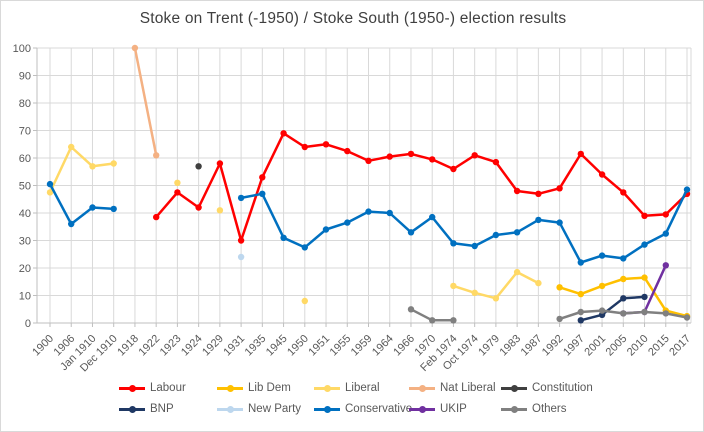  I want to click on svg-text: 90, so click(25, 77).